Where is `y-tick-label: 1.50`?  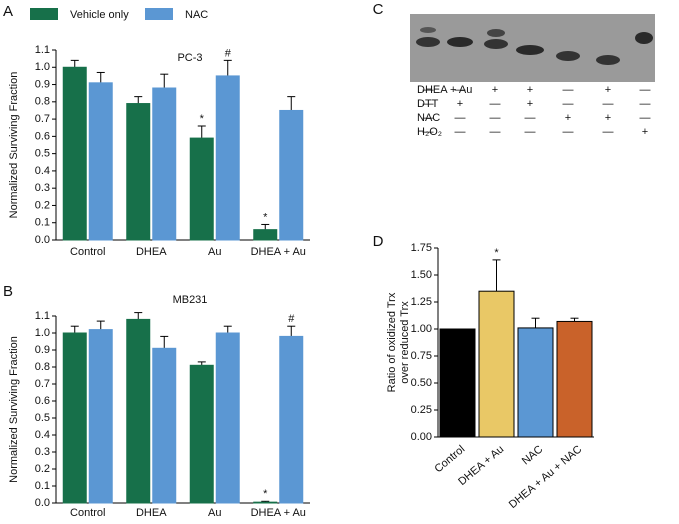
y-tick-label: 1.50 is located at coordinates (421, 275).